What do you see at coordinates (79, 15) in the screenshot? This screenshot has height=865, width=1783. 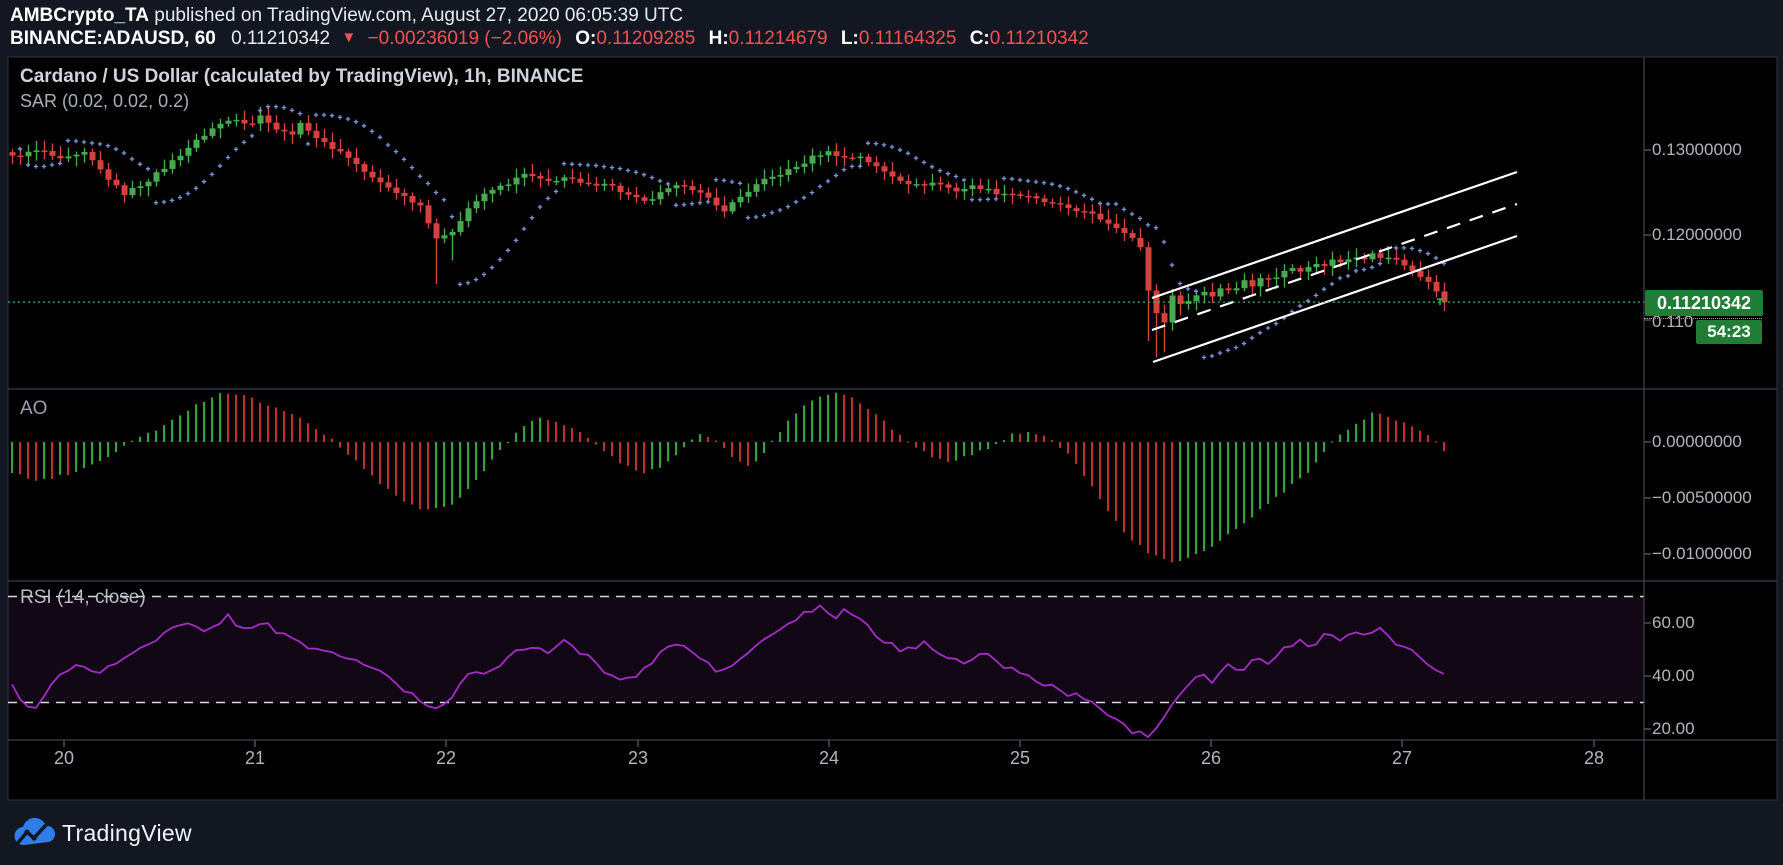 I see `author-name: AMBCrypto_TA` at bounding box center [79, 15].